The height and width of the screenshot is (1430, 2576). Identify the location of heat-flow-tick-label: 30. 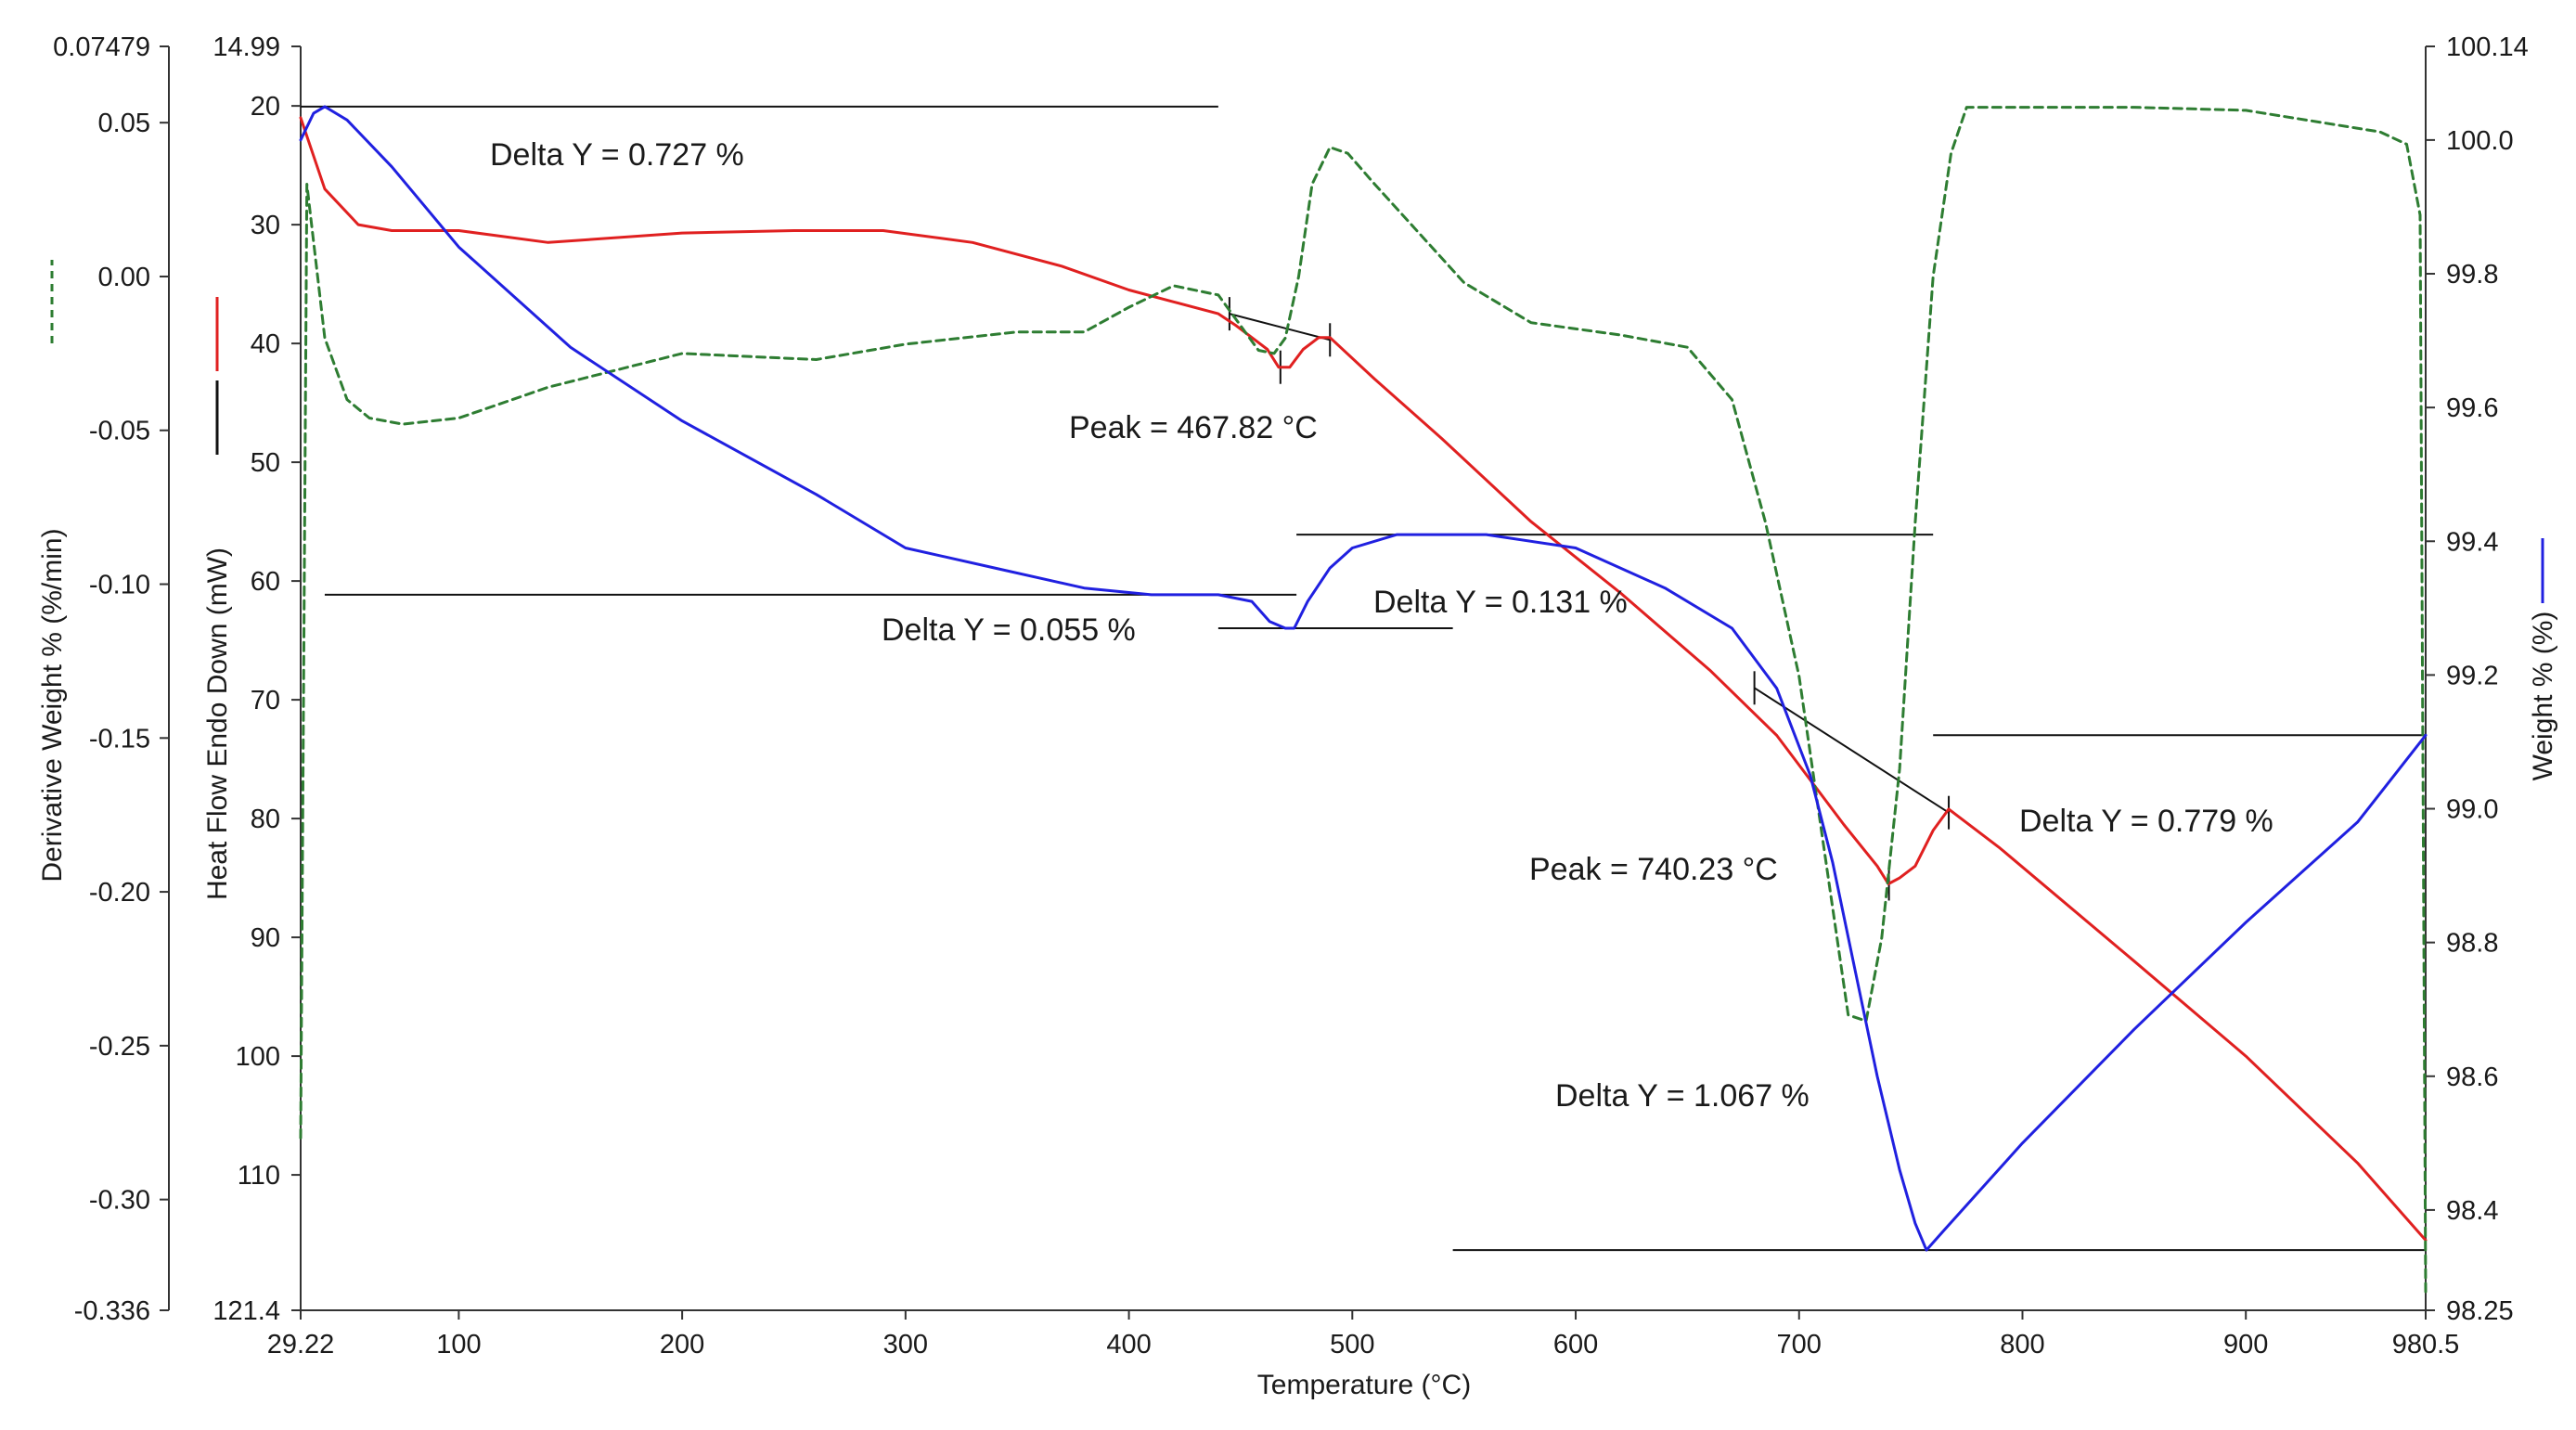
(266, 225).